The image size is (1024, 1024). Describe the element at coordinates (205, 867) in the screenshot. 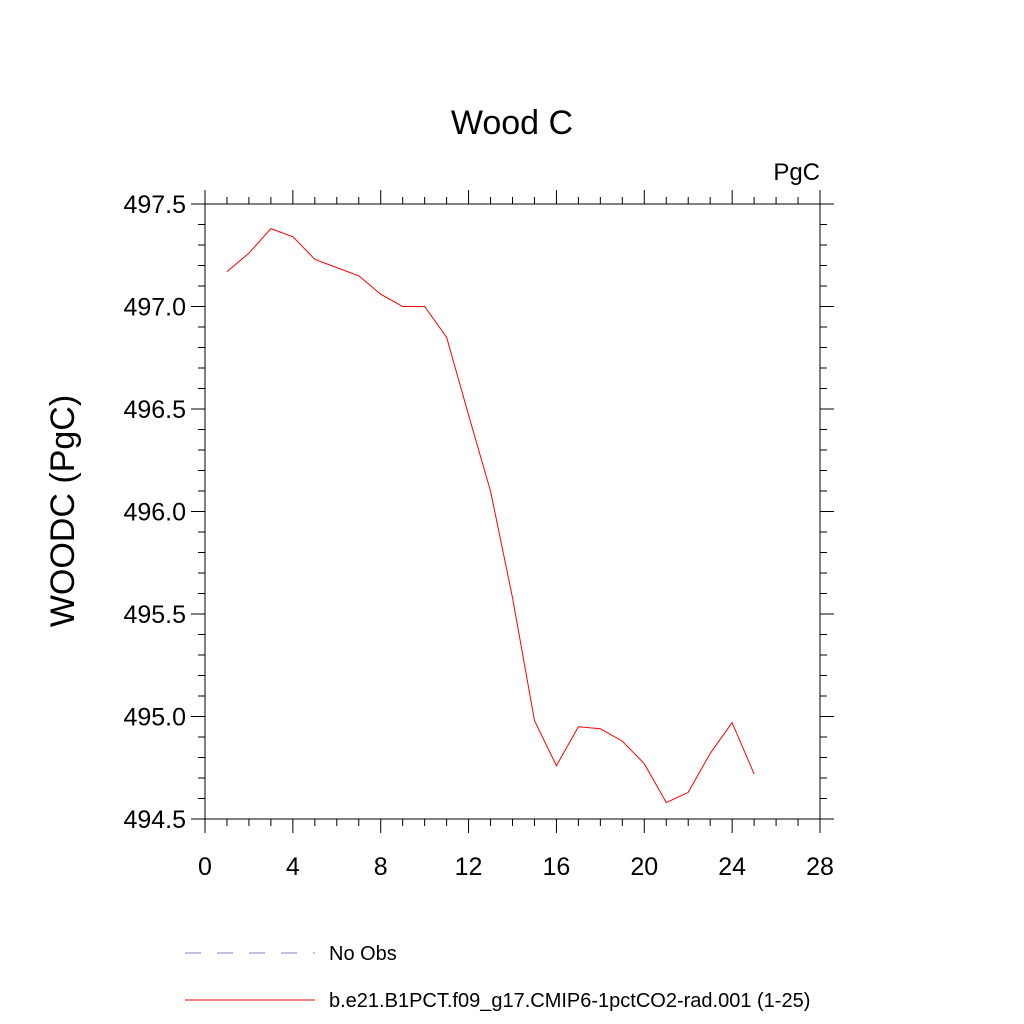

I see `x-tick-label: 0` at that location.